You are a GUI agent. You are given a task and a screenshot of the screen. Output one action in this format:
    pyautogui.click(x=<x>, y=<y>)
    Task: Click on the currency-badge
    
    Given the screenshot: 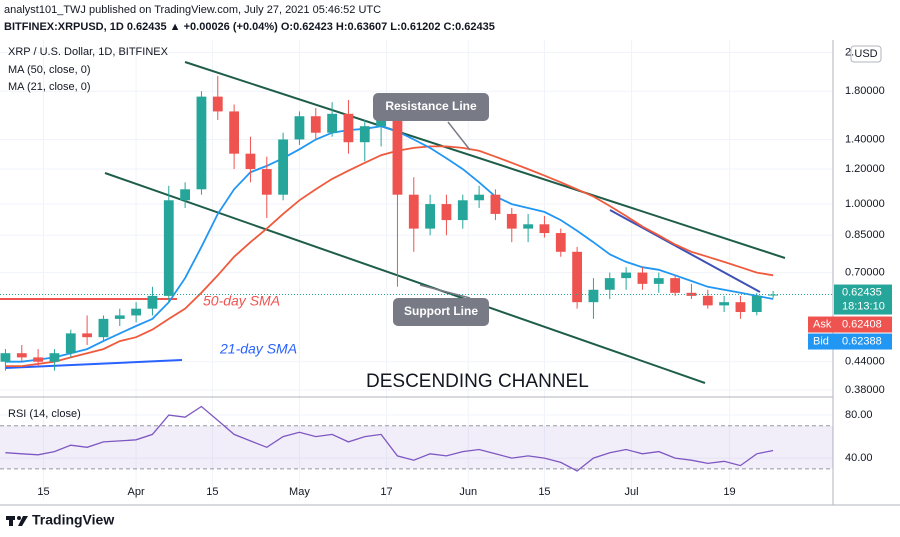 What is the action you would take?
    pyautogui.click(x=866, y=54)
    